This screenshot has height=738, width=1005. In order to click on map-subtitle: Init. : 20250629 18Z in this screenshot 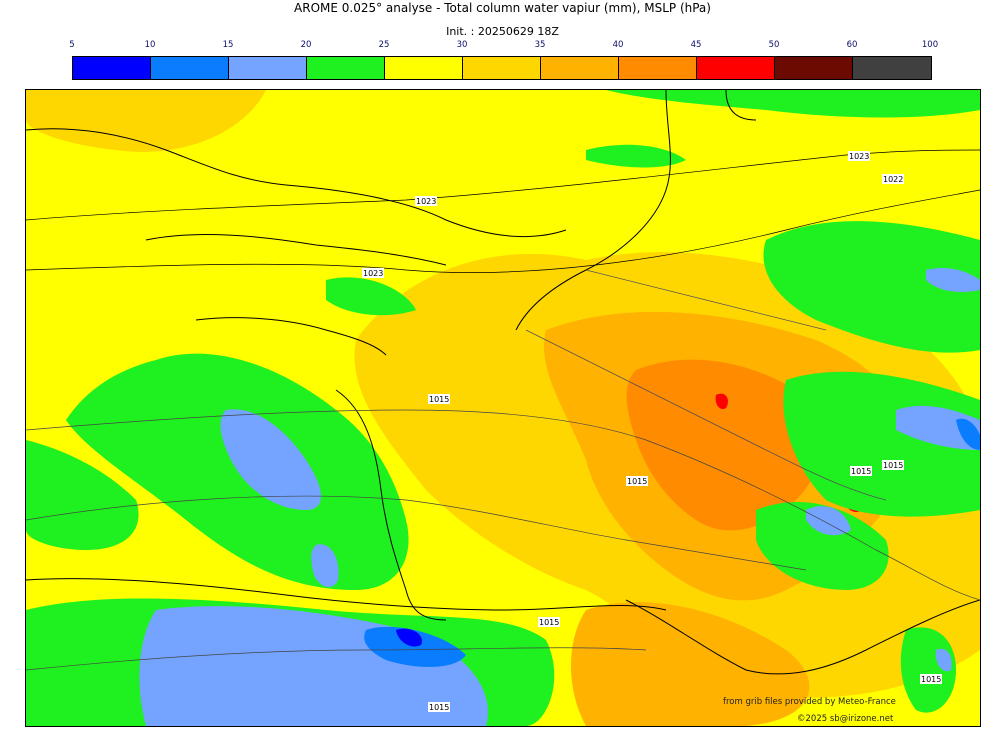, I will do `click(502, 31)`.